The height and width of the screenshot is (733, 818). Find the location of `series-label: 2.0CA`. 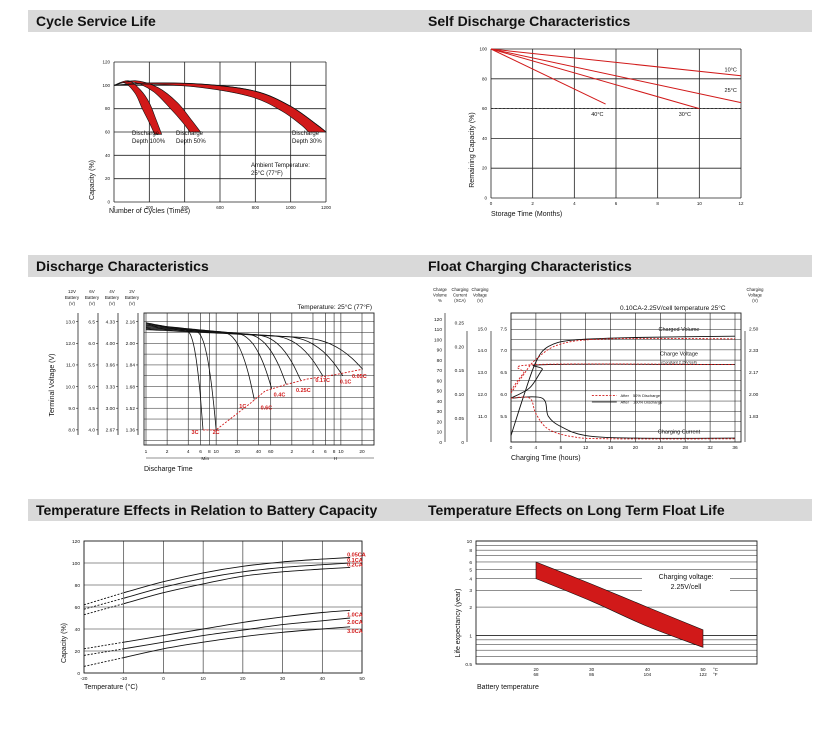

series-label: 2.0CA is located at coordinates (355, 623).